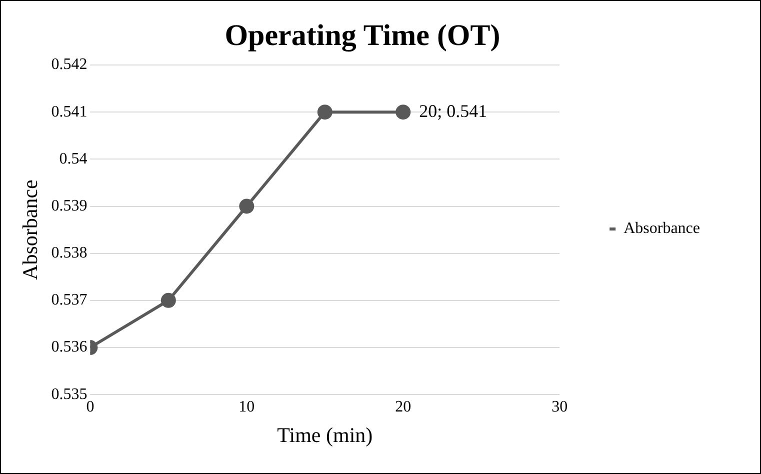 The height and width of the screenshot is (474, 761). Describe the element at coordinates (453, 110) in the screenshot. I see `data-label: 20; 0.541` at that location.